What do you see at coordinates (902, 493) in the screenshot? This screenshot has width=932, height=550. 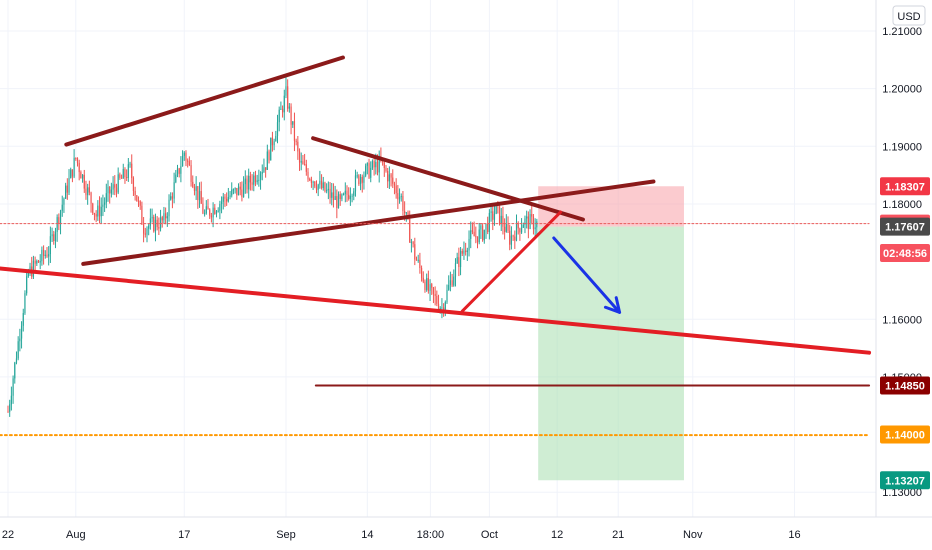 I see `price-tick-label: 1.13000` at bounding box center [902, 493].